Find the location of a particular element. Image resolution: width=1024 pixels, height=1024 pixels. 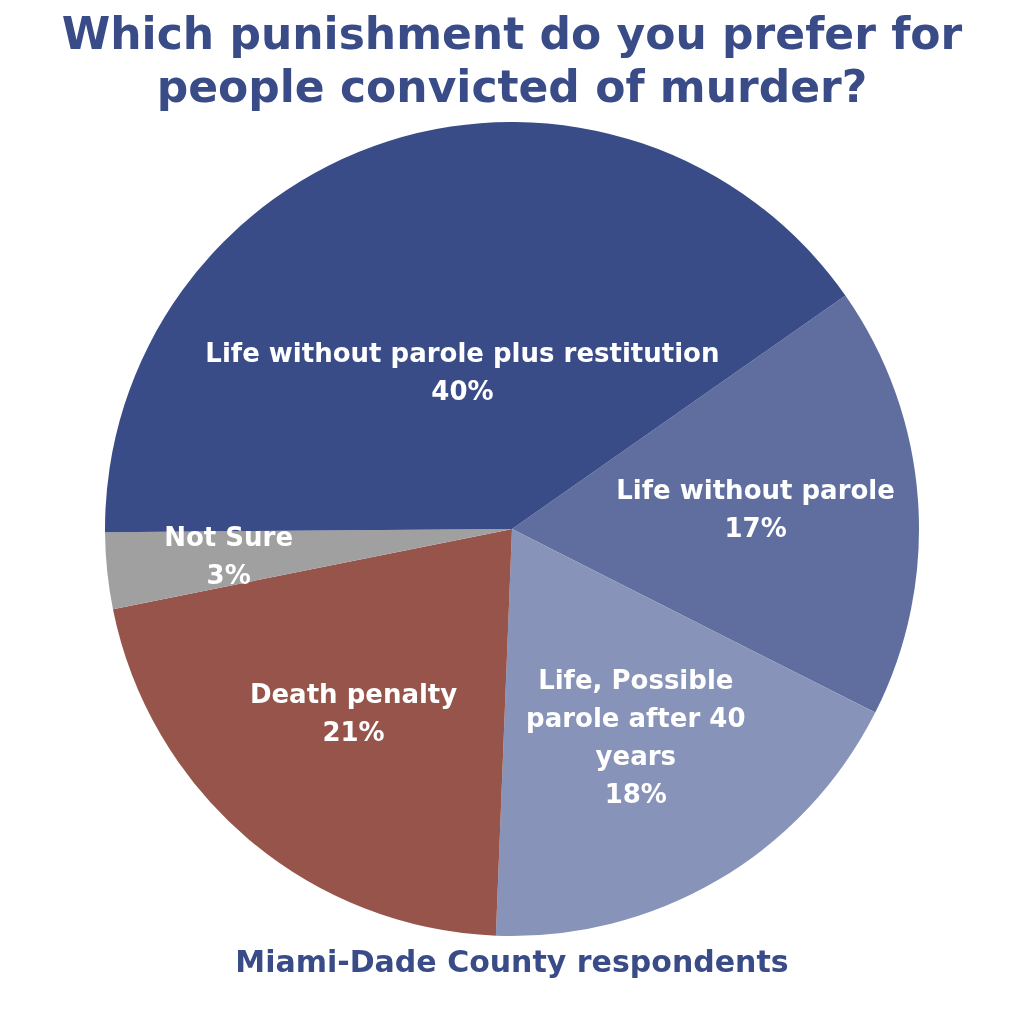

data-label: 17% is located at coordinates (755, 527).